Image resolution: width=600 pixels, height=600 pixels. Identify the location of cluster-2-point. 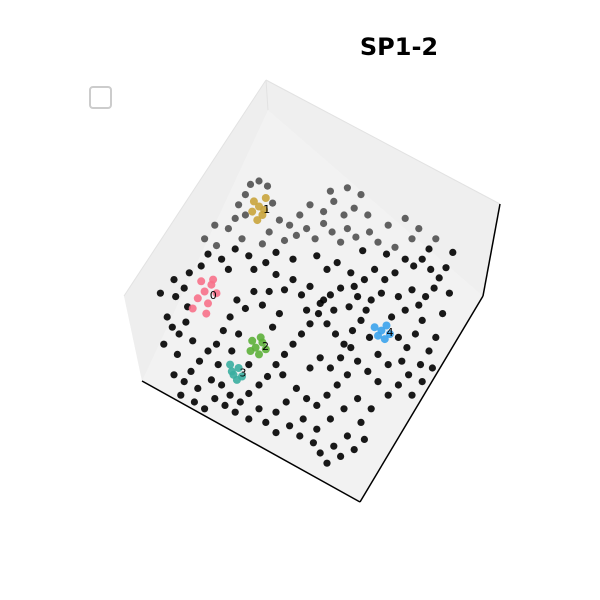
(250, 351).